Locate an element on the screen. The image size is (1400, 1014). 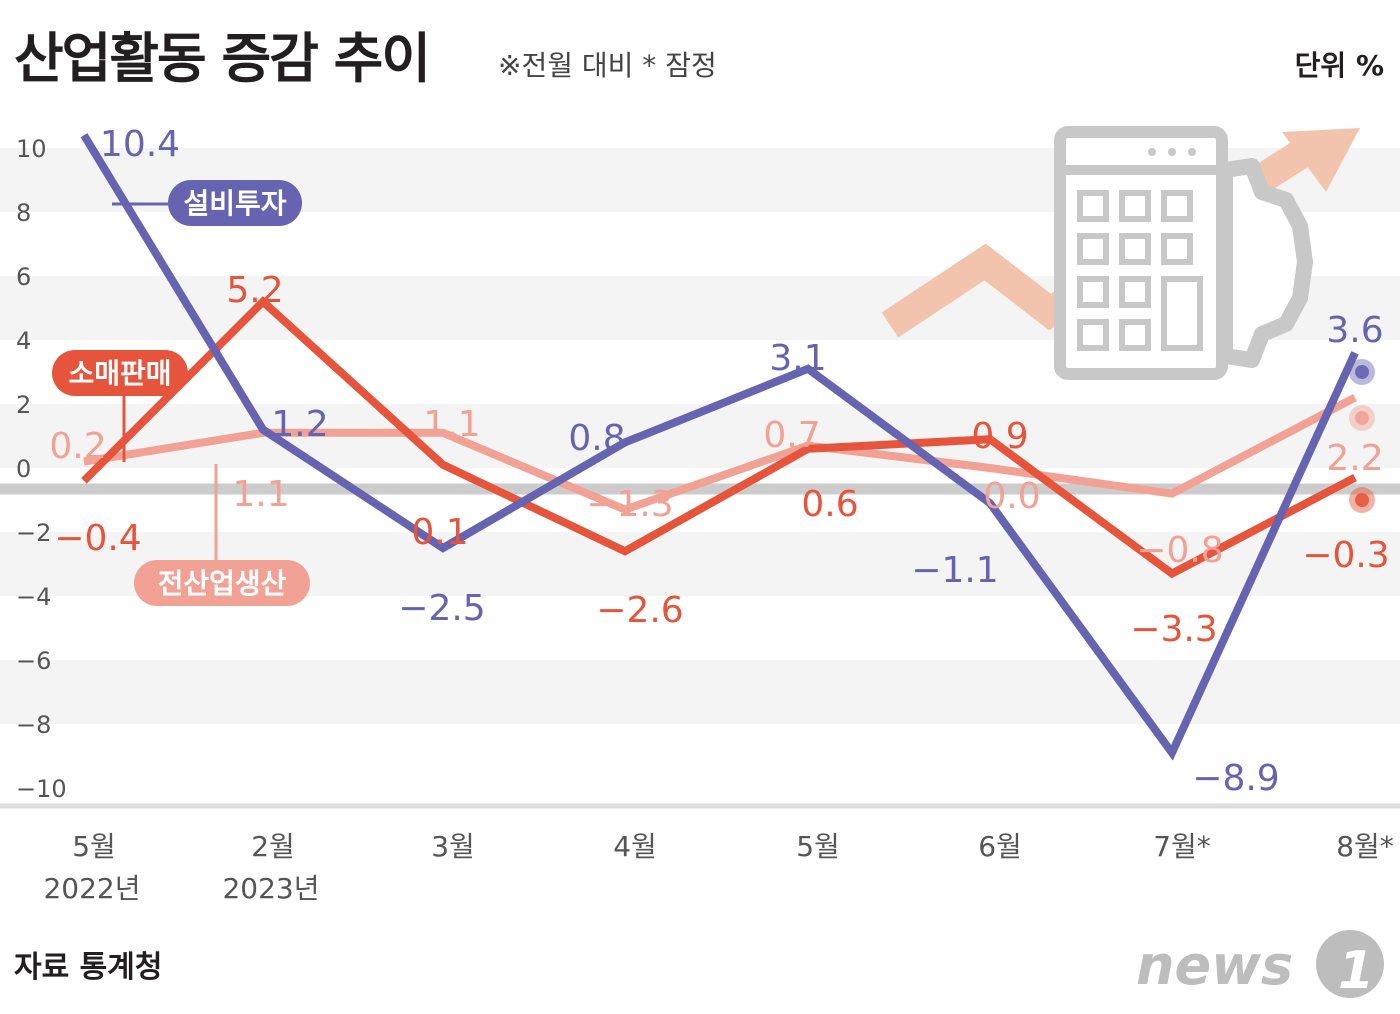
data-label: 0.1 is located at coordinates (439, 532).